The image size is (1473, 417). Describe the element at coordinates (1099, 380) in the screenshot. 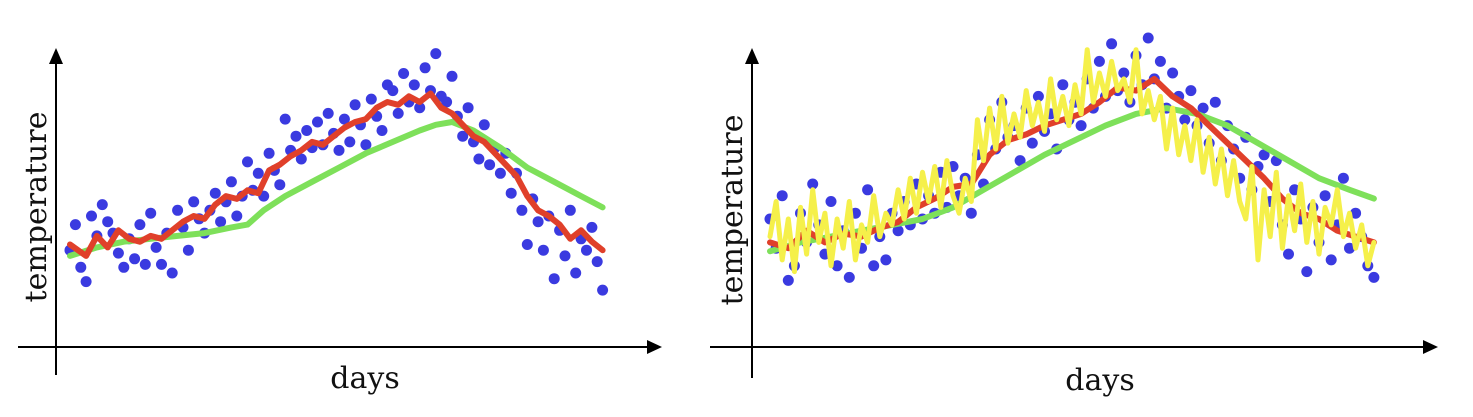

I see `right-x-label: days` at that location.